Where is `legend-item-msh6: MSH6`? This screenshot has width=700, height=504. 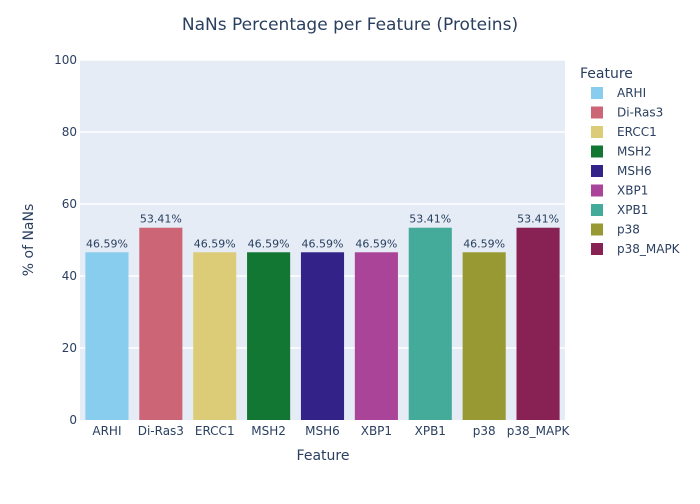 legend-item-msh6: MSH6 is located at coordinates (621, 171).